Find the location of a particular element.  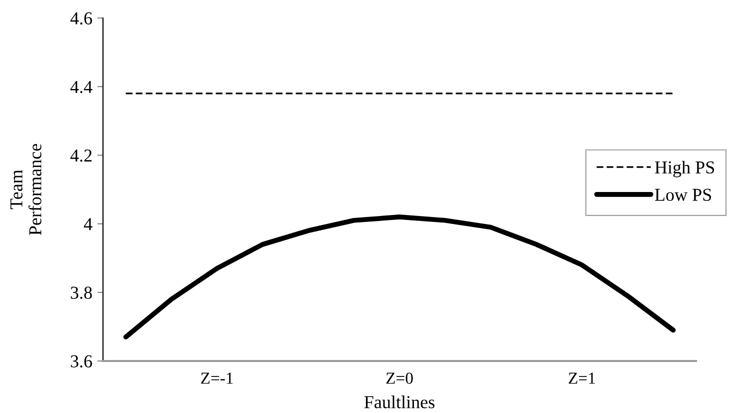

y-tick-label: 4.6 is located at coordinates (81, 18).